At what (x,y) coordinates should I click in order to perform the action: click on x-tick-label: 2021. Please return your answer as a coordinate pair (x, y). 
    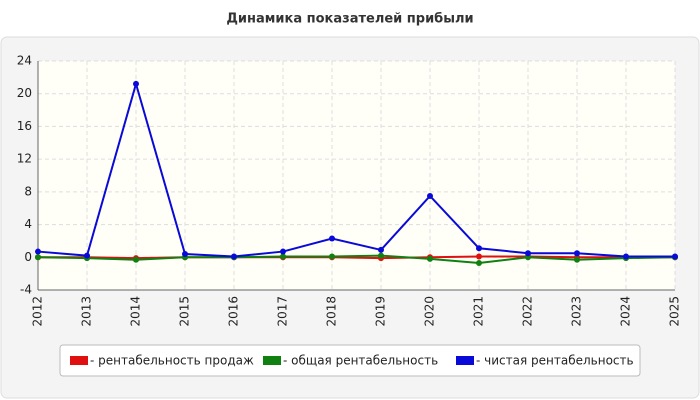
    Looking at the image, I should click on (479, 311).